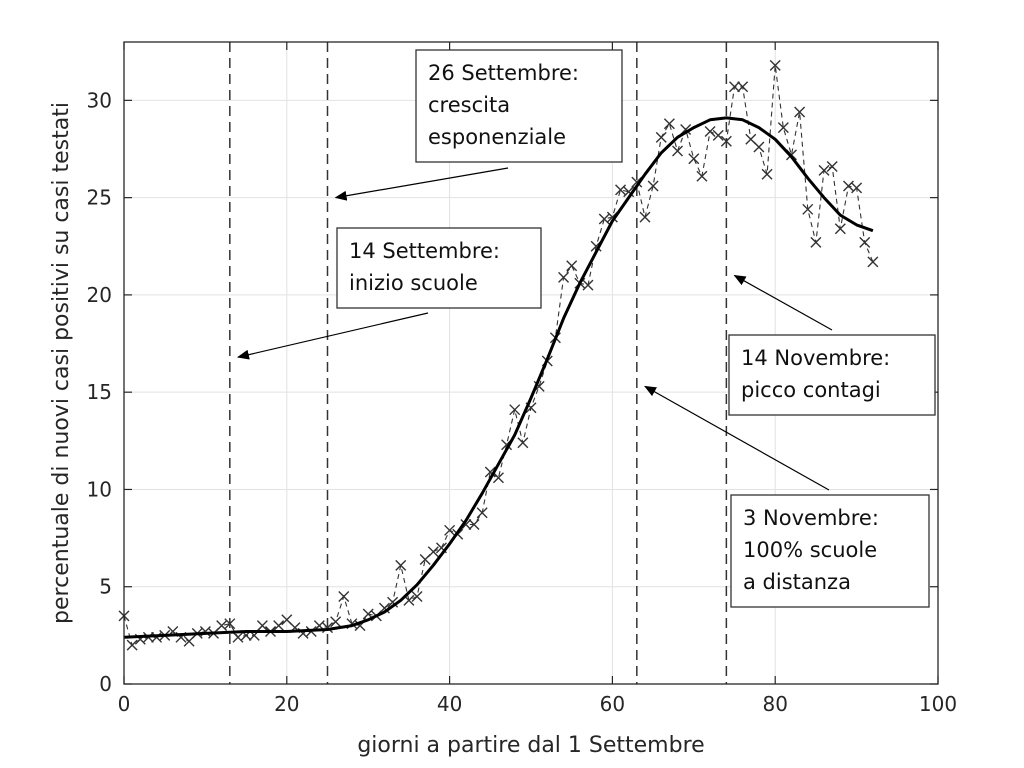 The image size is (1024, 768). What do you see at coordinates (503, 73) in the screenshot?
I see `annotation-text-0-0: 26 Settembre:` at bounding box center [503, 73].